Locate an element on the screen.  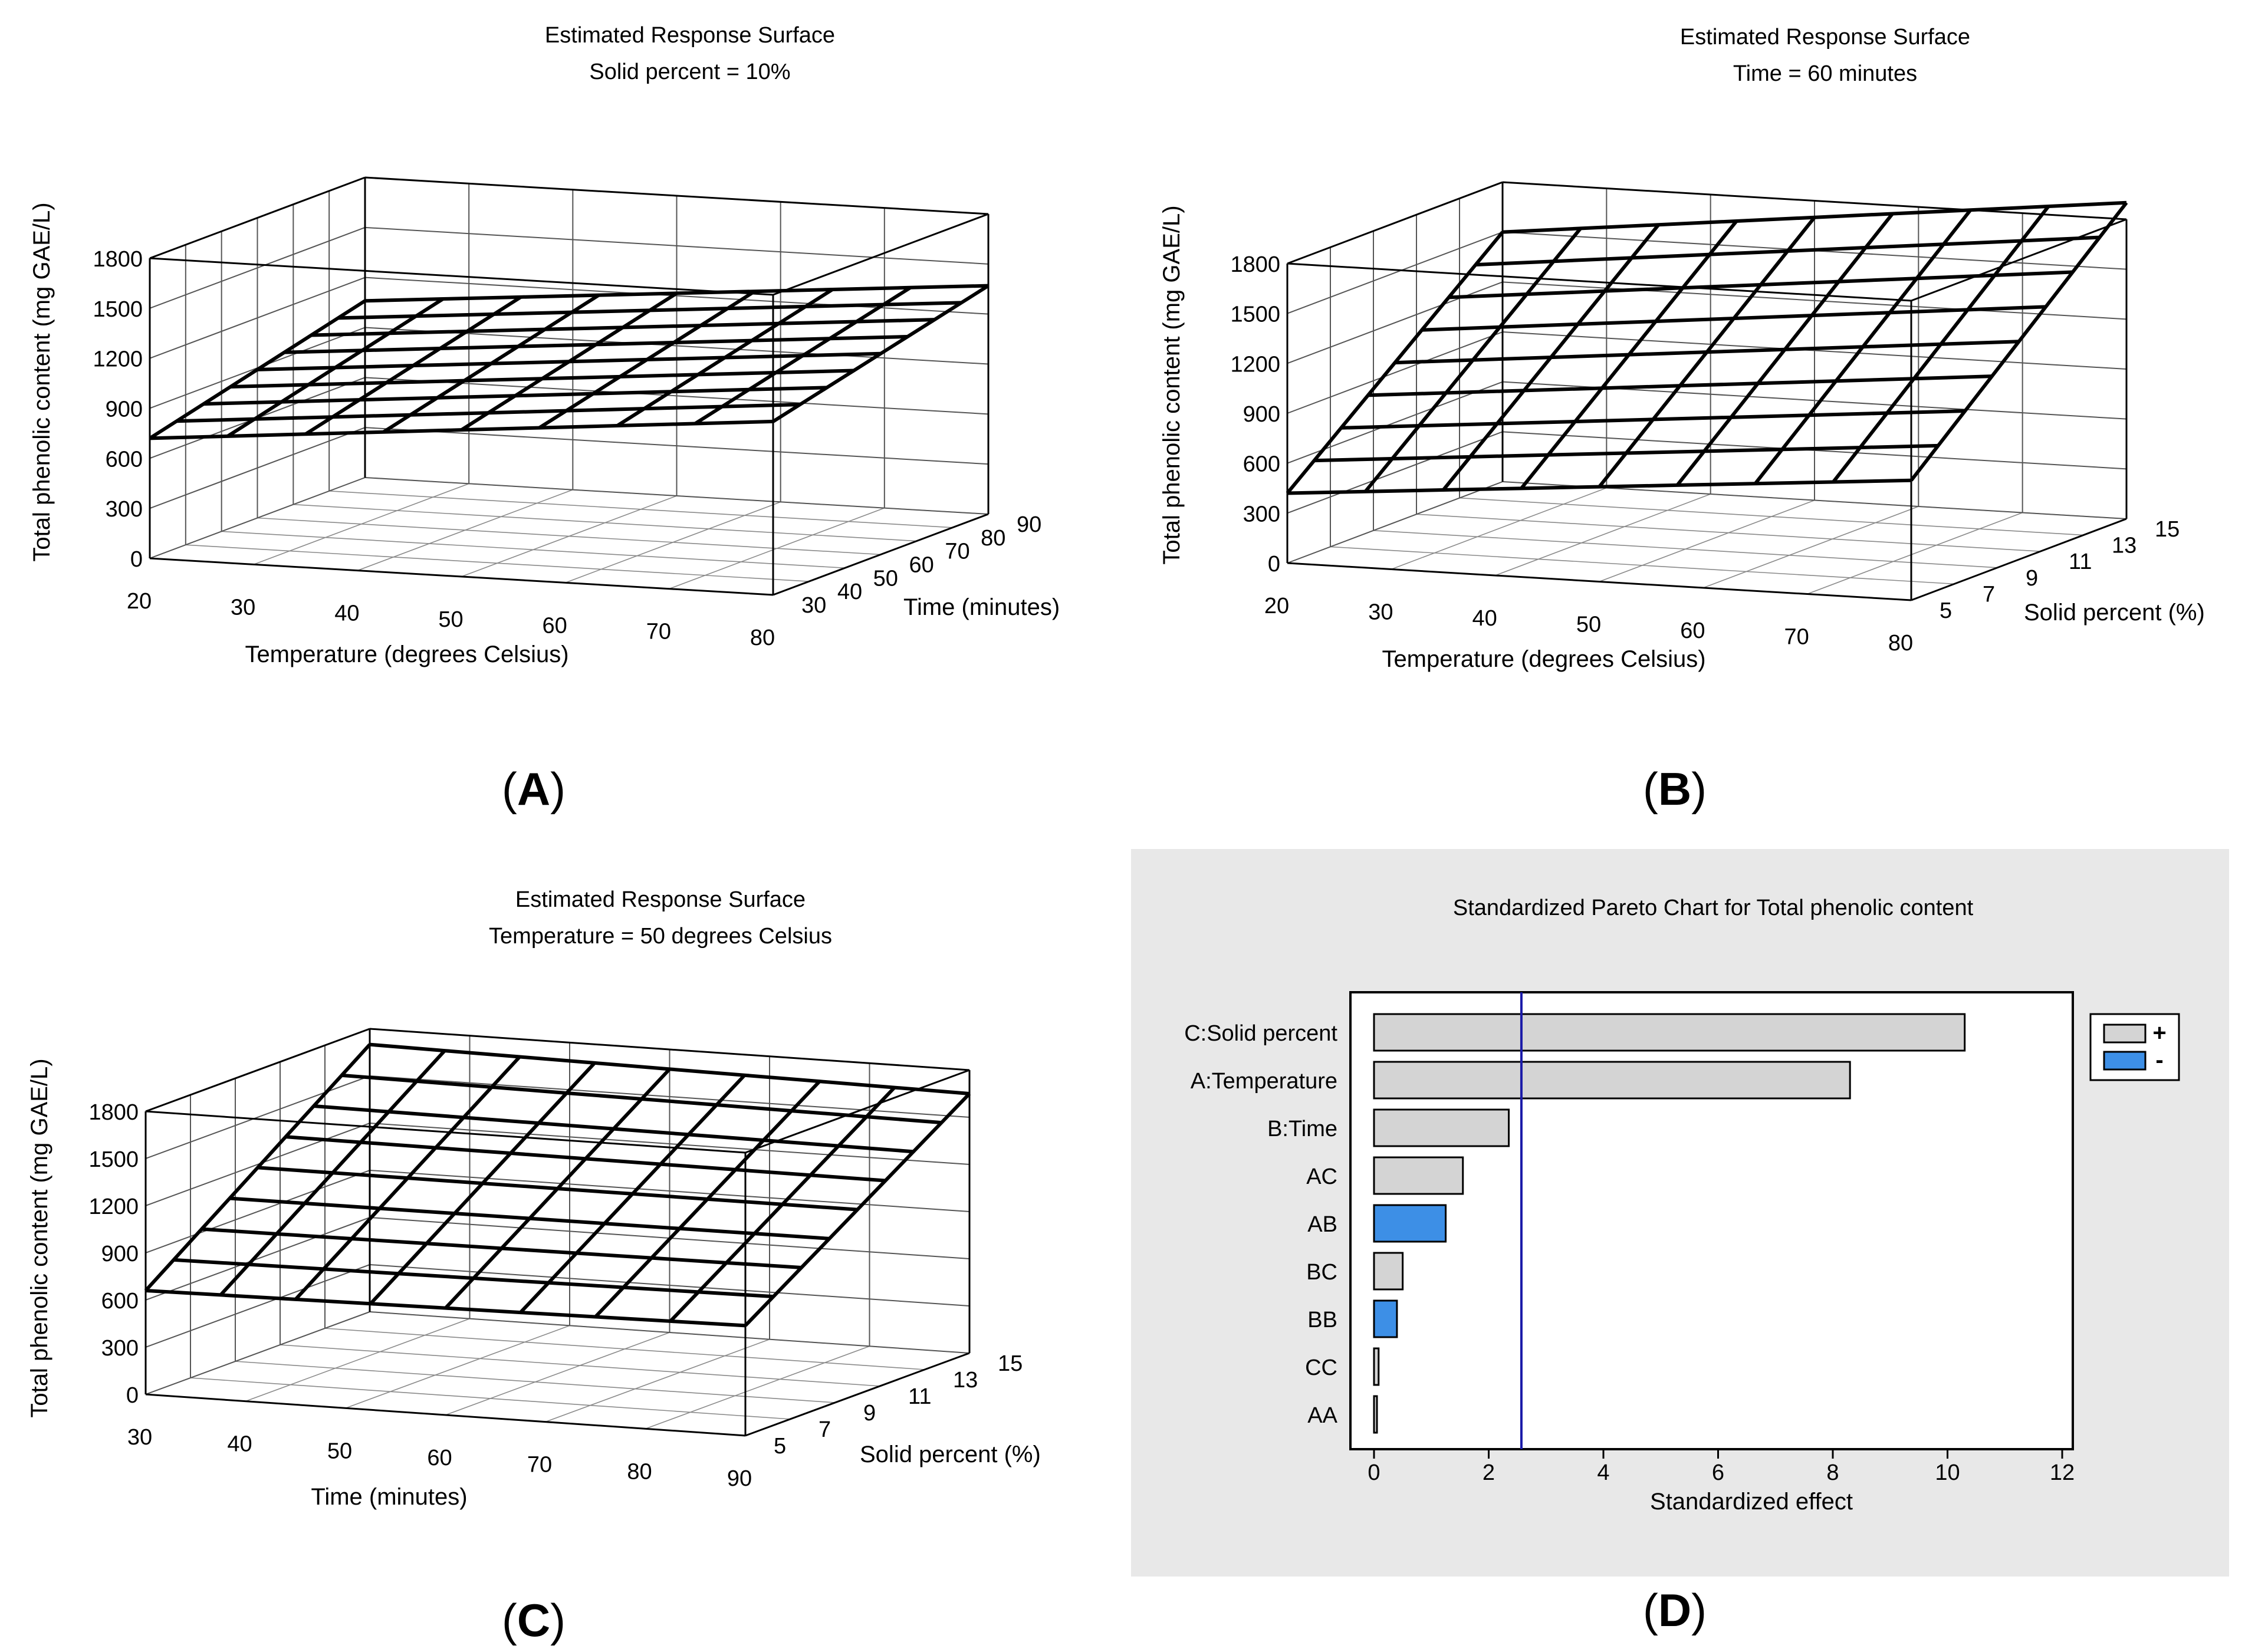
pareto-category-label: AA is located at coordinates (1322, 1416).